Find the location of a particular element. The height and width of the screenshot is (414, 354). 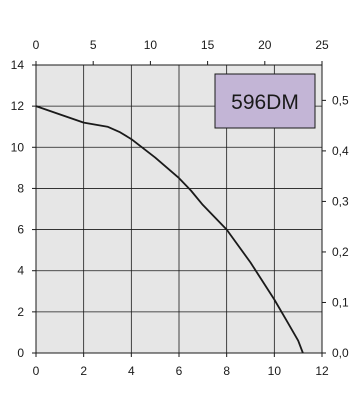

x-top-tick-label: 25 is located at coordinates (322, 45).